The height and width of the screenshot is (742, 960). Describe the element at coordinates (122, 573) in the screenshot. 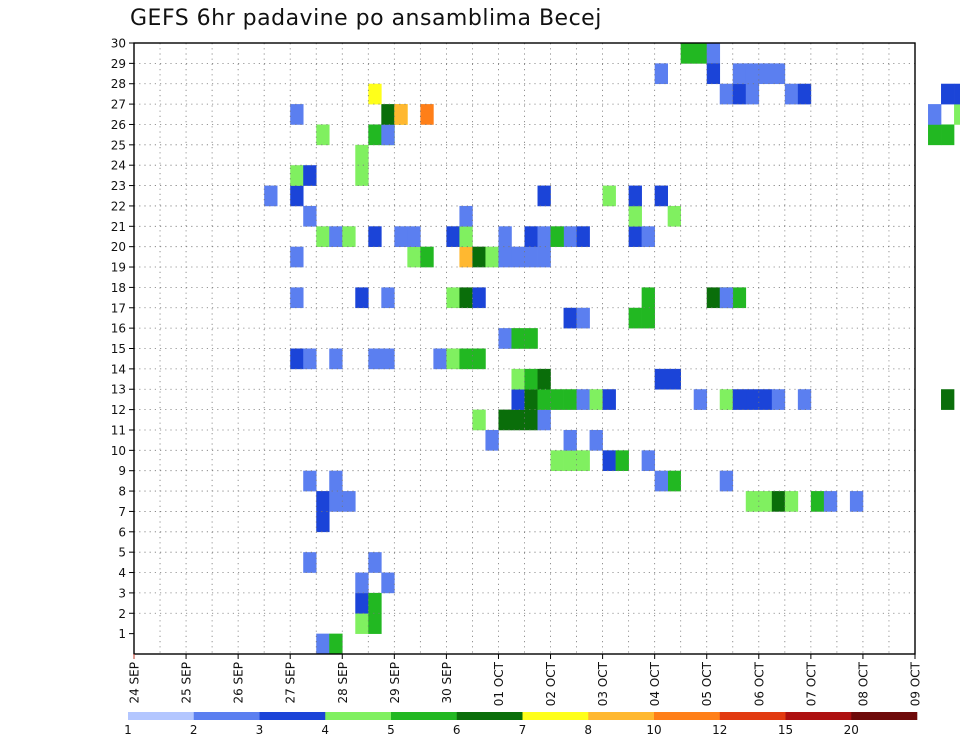

I see `y-tick-label: 4` at that location.